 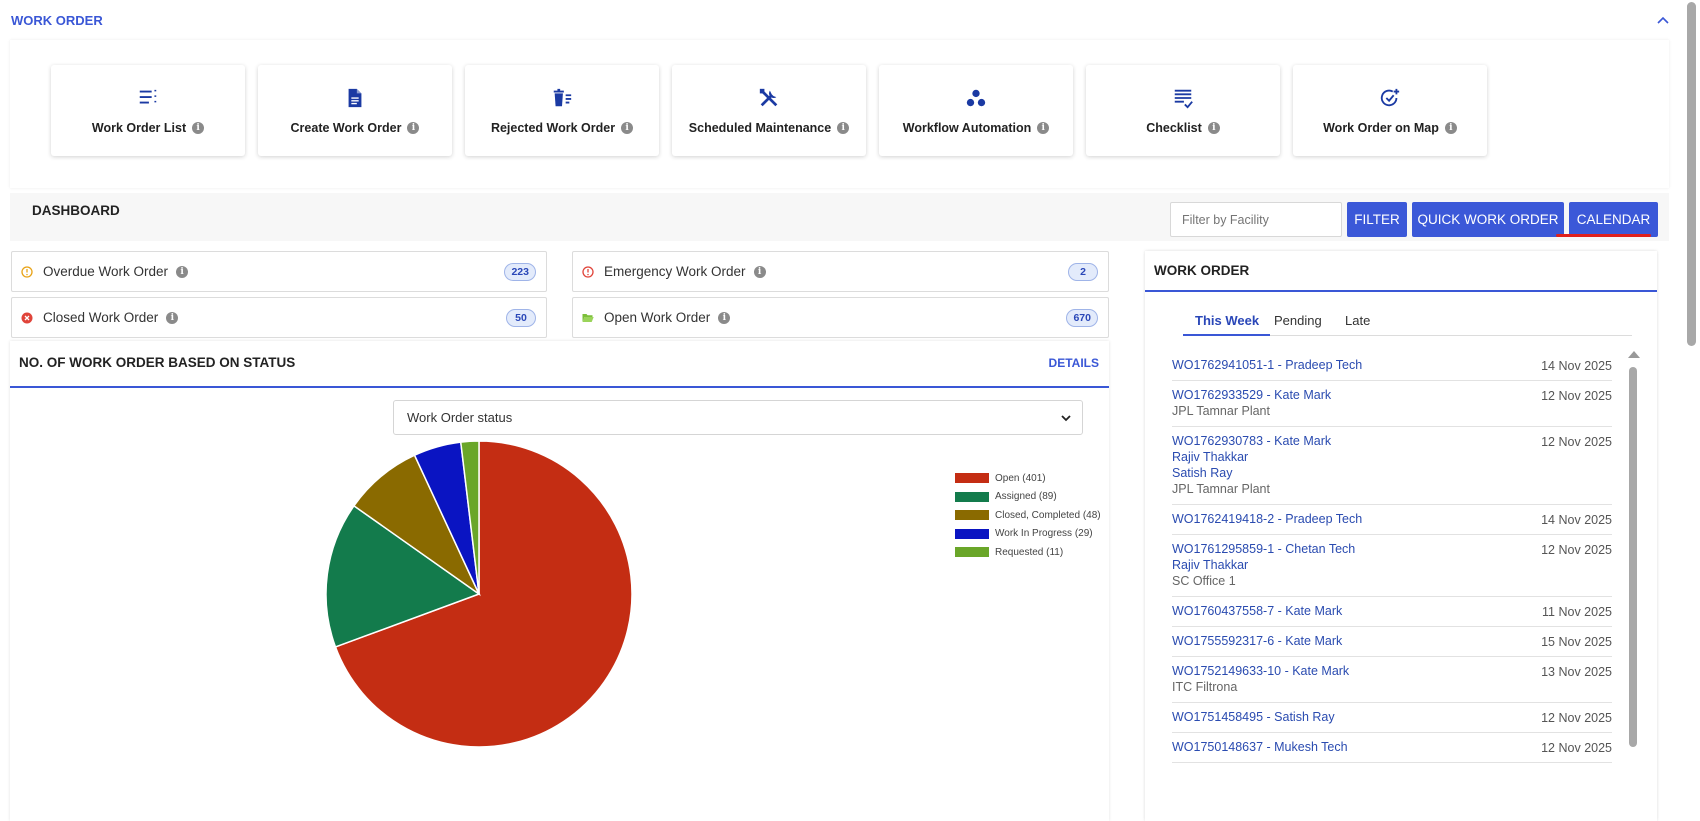 I want to click on work-order-id-link: WO1760437558-7 - Kate Mark, so click(x=1257, y=611).